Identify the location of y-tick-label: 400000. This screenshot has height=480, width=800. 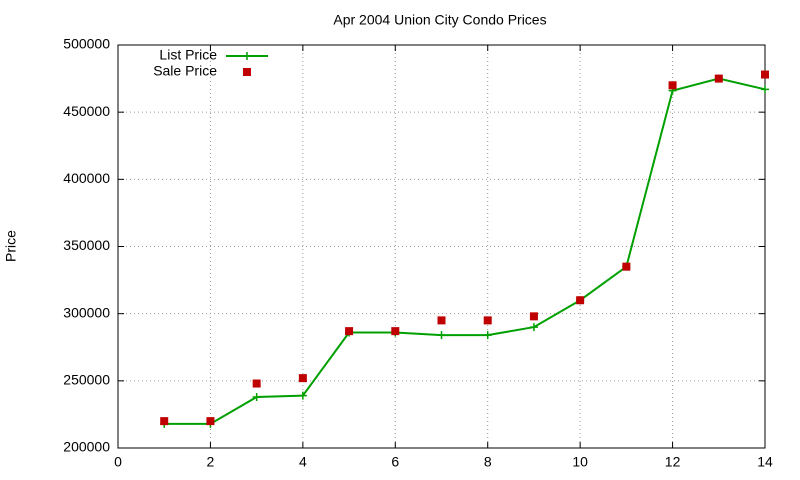
(86, 178).